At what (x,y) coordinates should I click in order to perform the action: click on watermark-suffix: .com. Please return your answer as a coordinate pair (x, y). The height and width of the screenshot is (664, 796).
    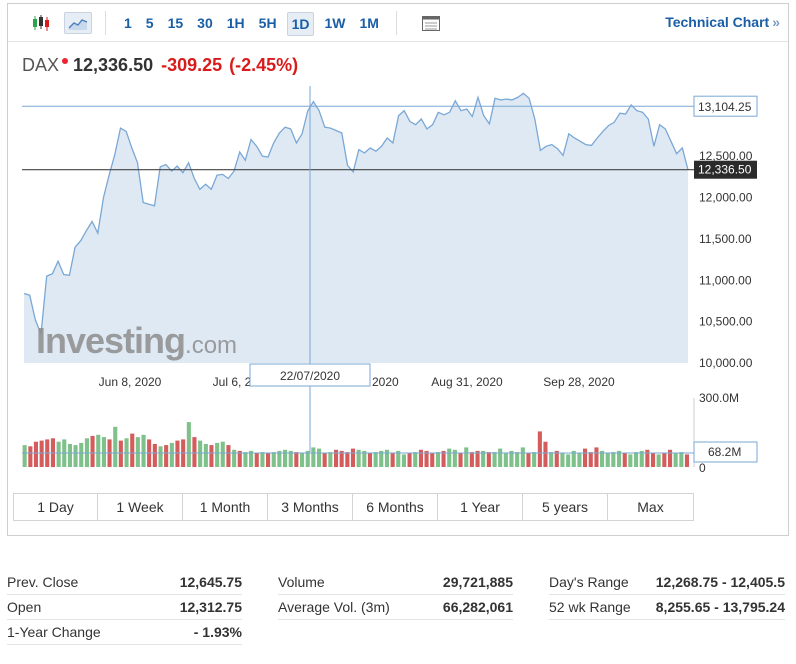
    Looking at the image, I should click on (211, 345).